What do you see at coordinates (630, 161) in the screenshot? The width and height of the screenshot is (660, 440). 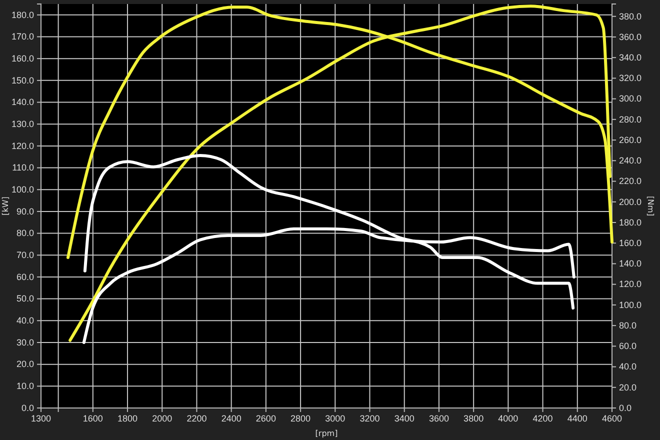 I see `y2-tick-label: 240.0` at bounding box center [630, 161].